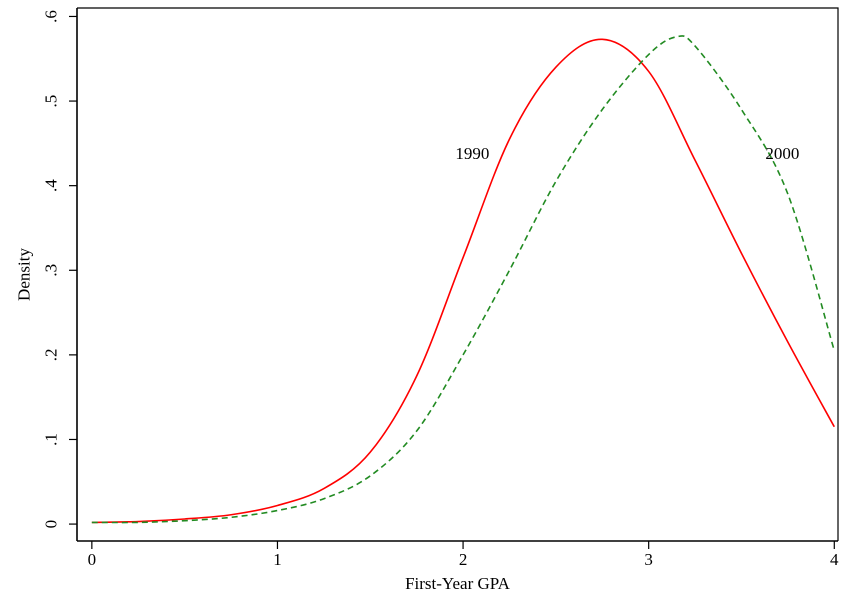  Describe the element at coordinates (458, 583) in the screenshot. I see `x-axis-label: First-Year GPA` at that location.